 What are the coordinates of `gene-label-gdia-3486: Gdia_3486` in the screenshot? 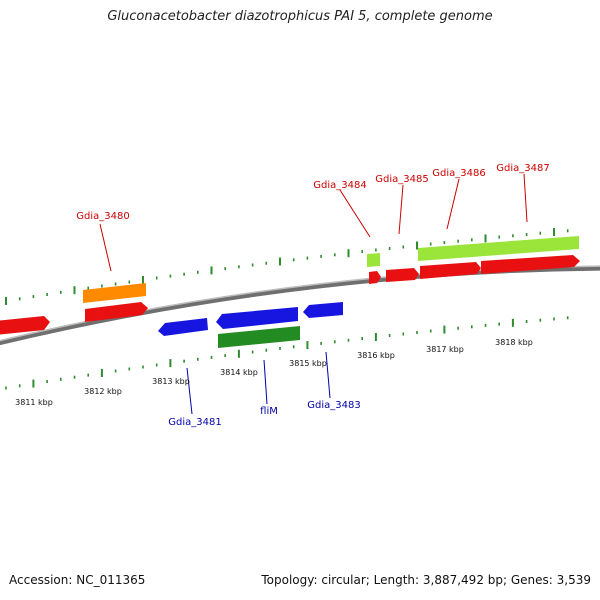 It's located at (458, 173).